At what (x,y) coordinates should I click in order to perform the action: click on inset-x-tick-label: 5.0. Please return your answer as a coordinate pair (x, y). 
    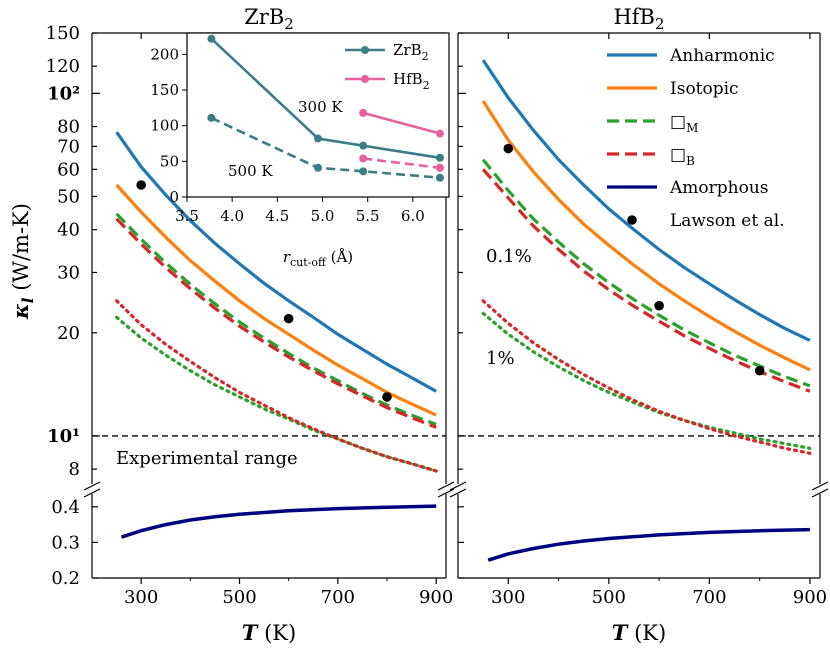
    Looking at the image, I should click on (323, 216).